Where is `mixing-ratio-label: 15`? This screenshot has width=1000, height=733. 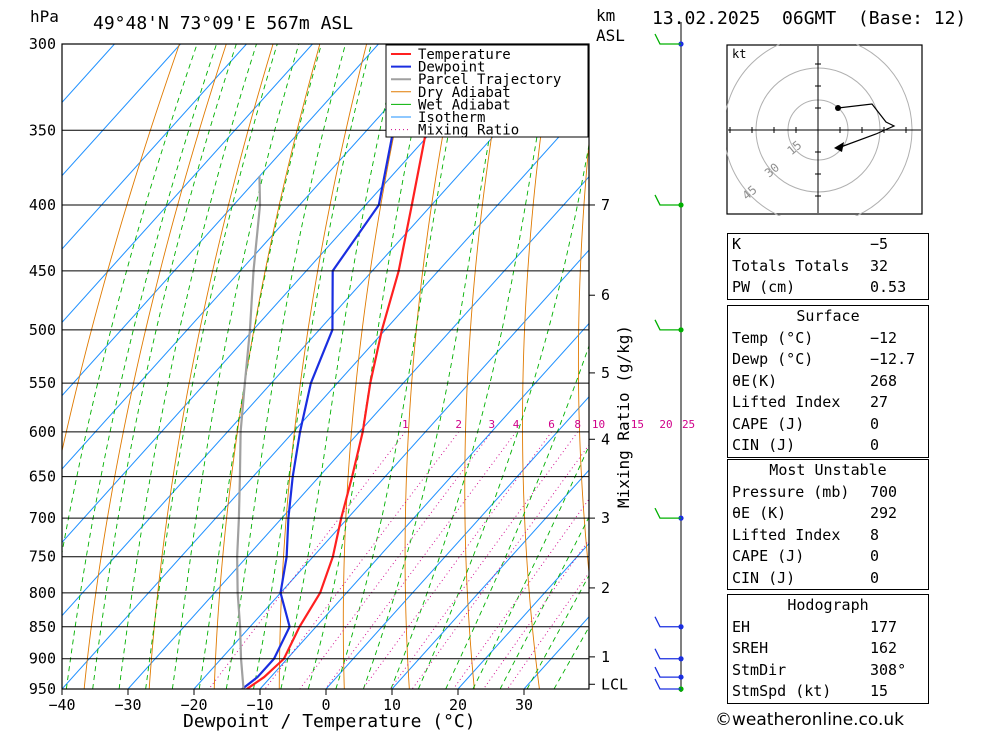 mixing-ratio-label: 15 is located at coordinates (637, 424).